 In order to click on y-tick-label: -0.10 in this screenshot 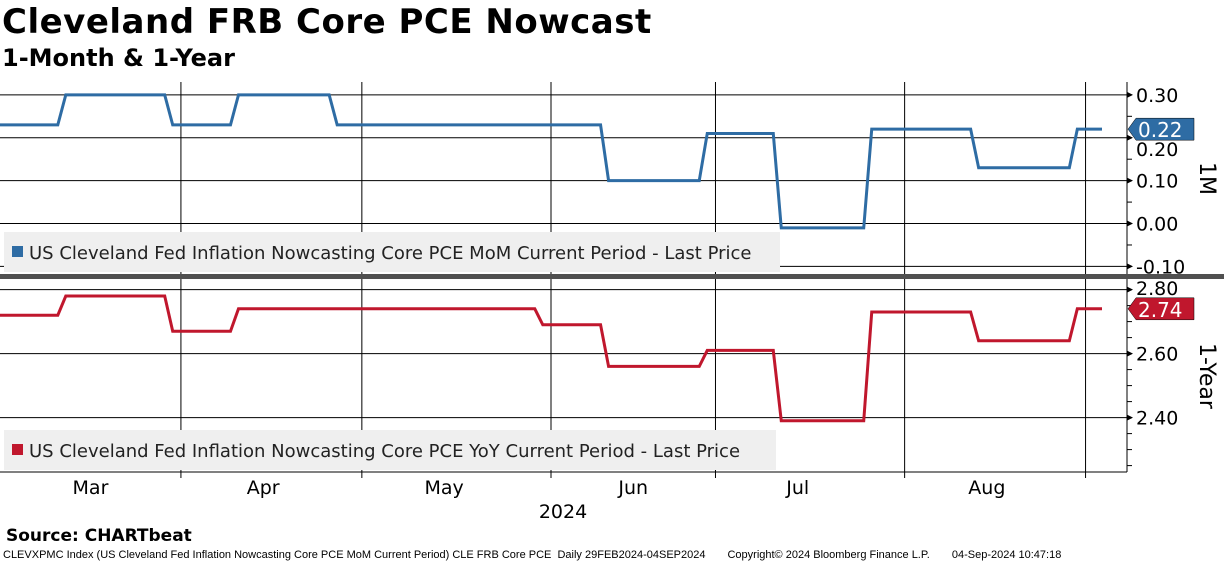, I will do `click(1160, 267)`.